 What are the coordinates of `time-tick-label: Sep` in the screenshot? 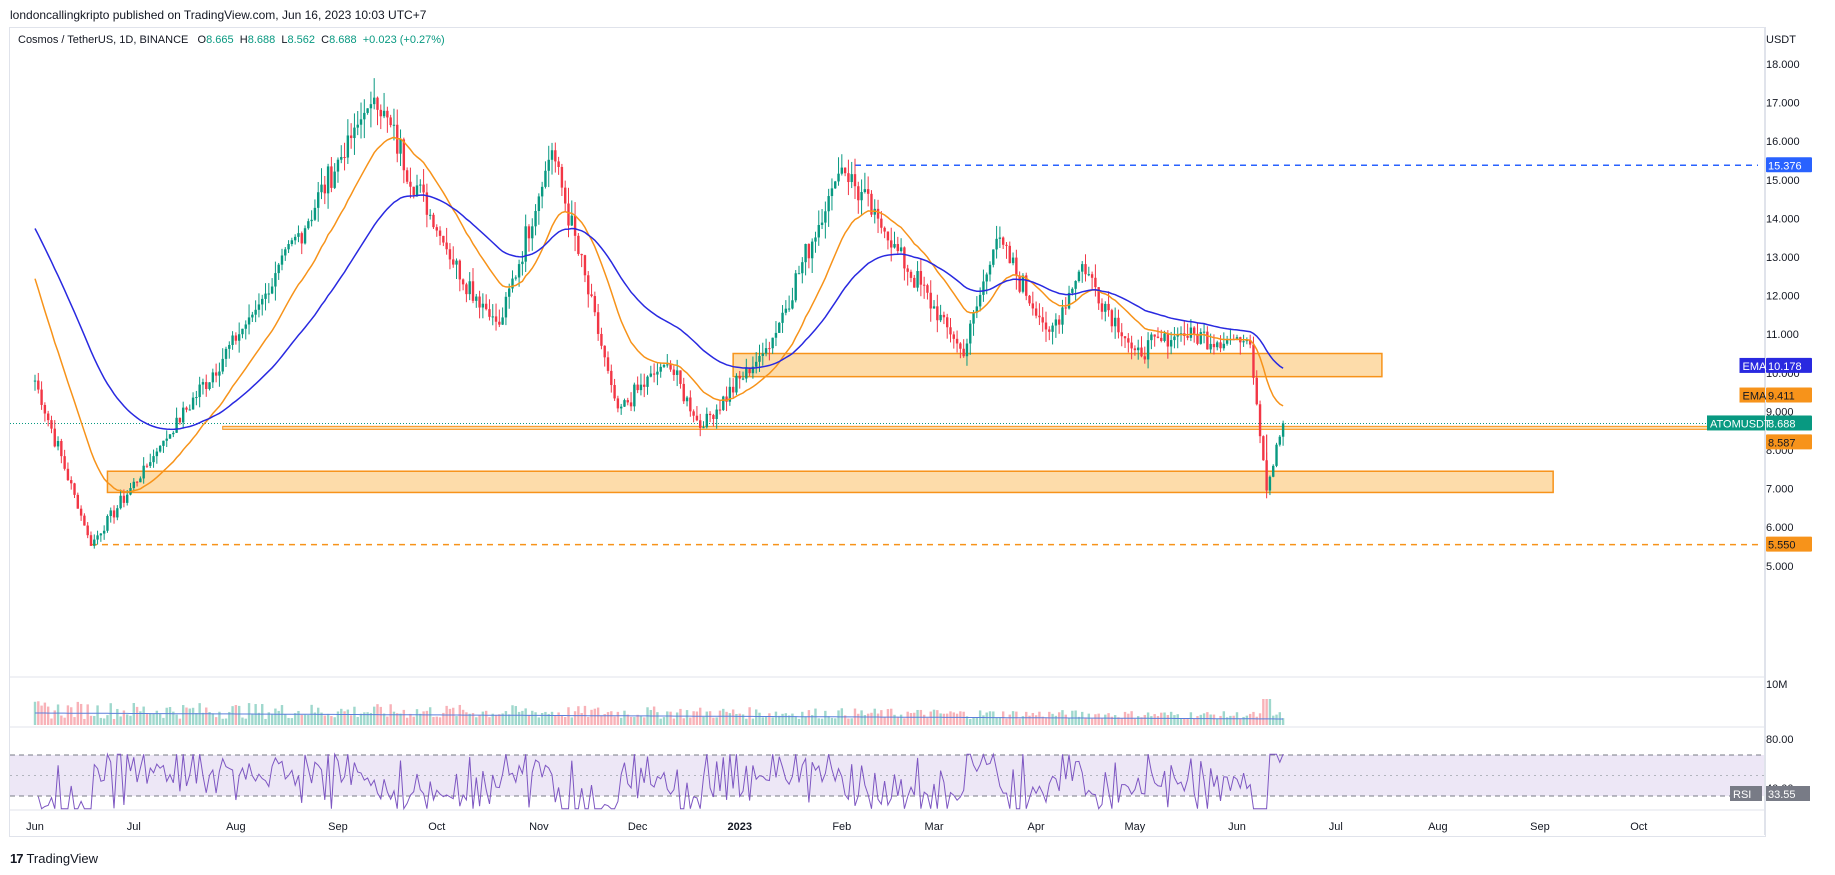 It's located at (338, 827).